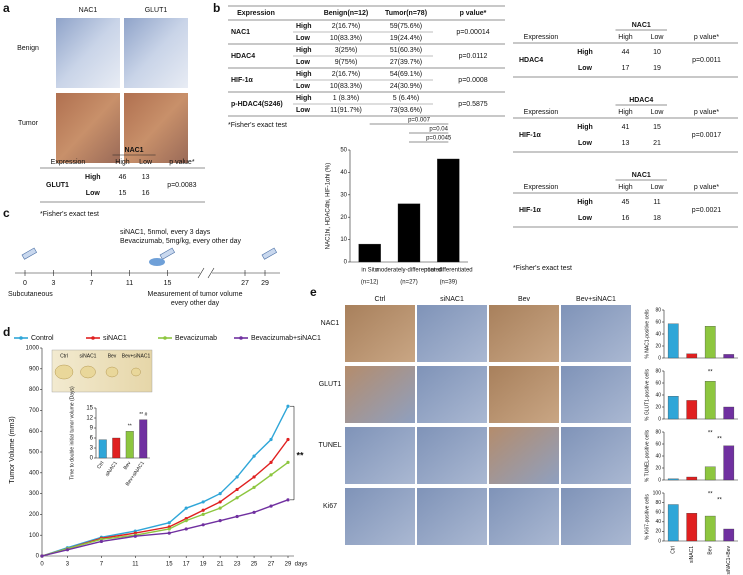 The image size is (743, 575). I want to click on image-row-label: Ki67, so click(330, 506).